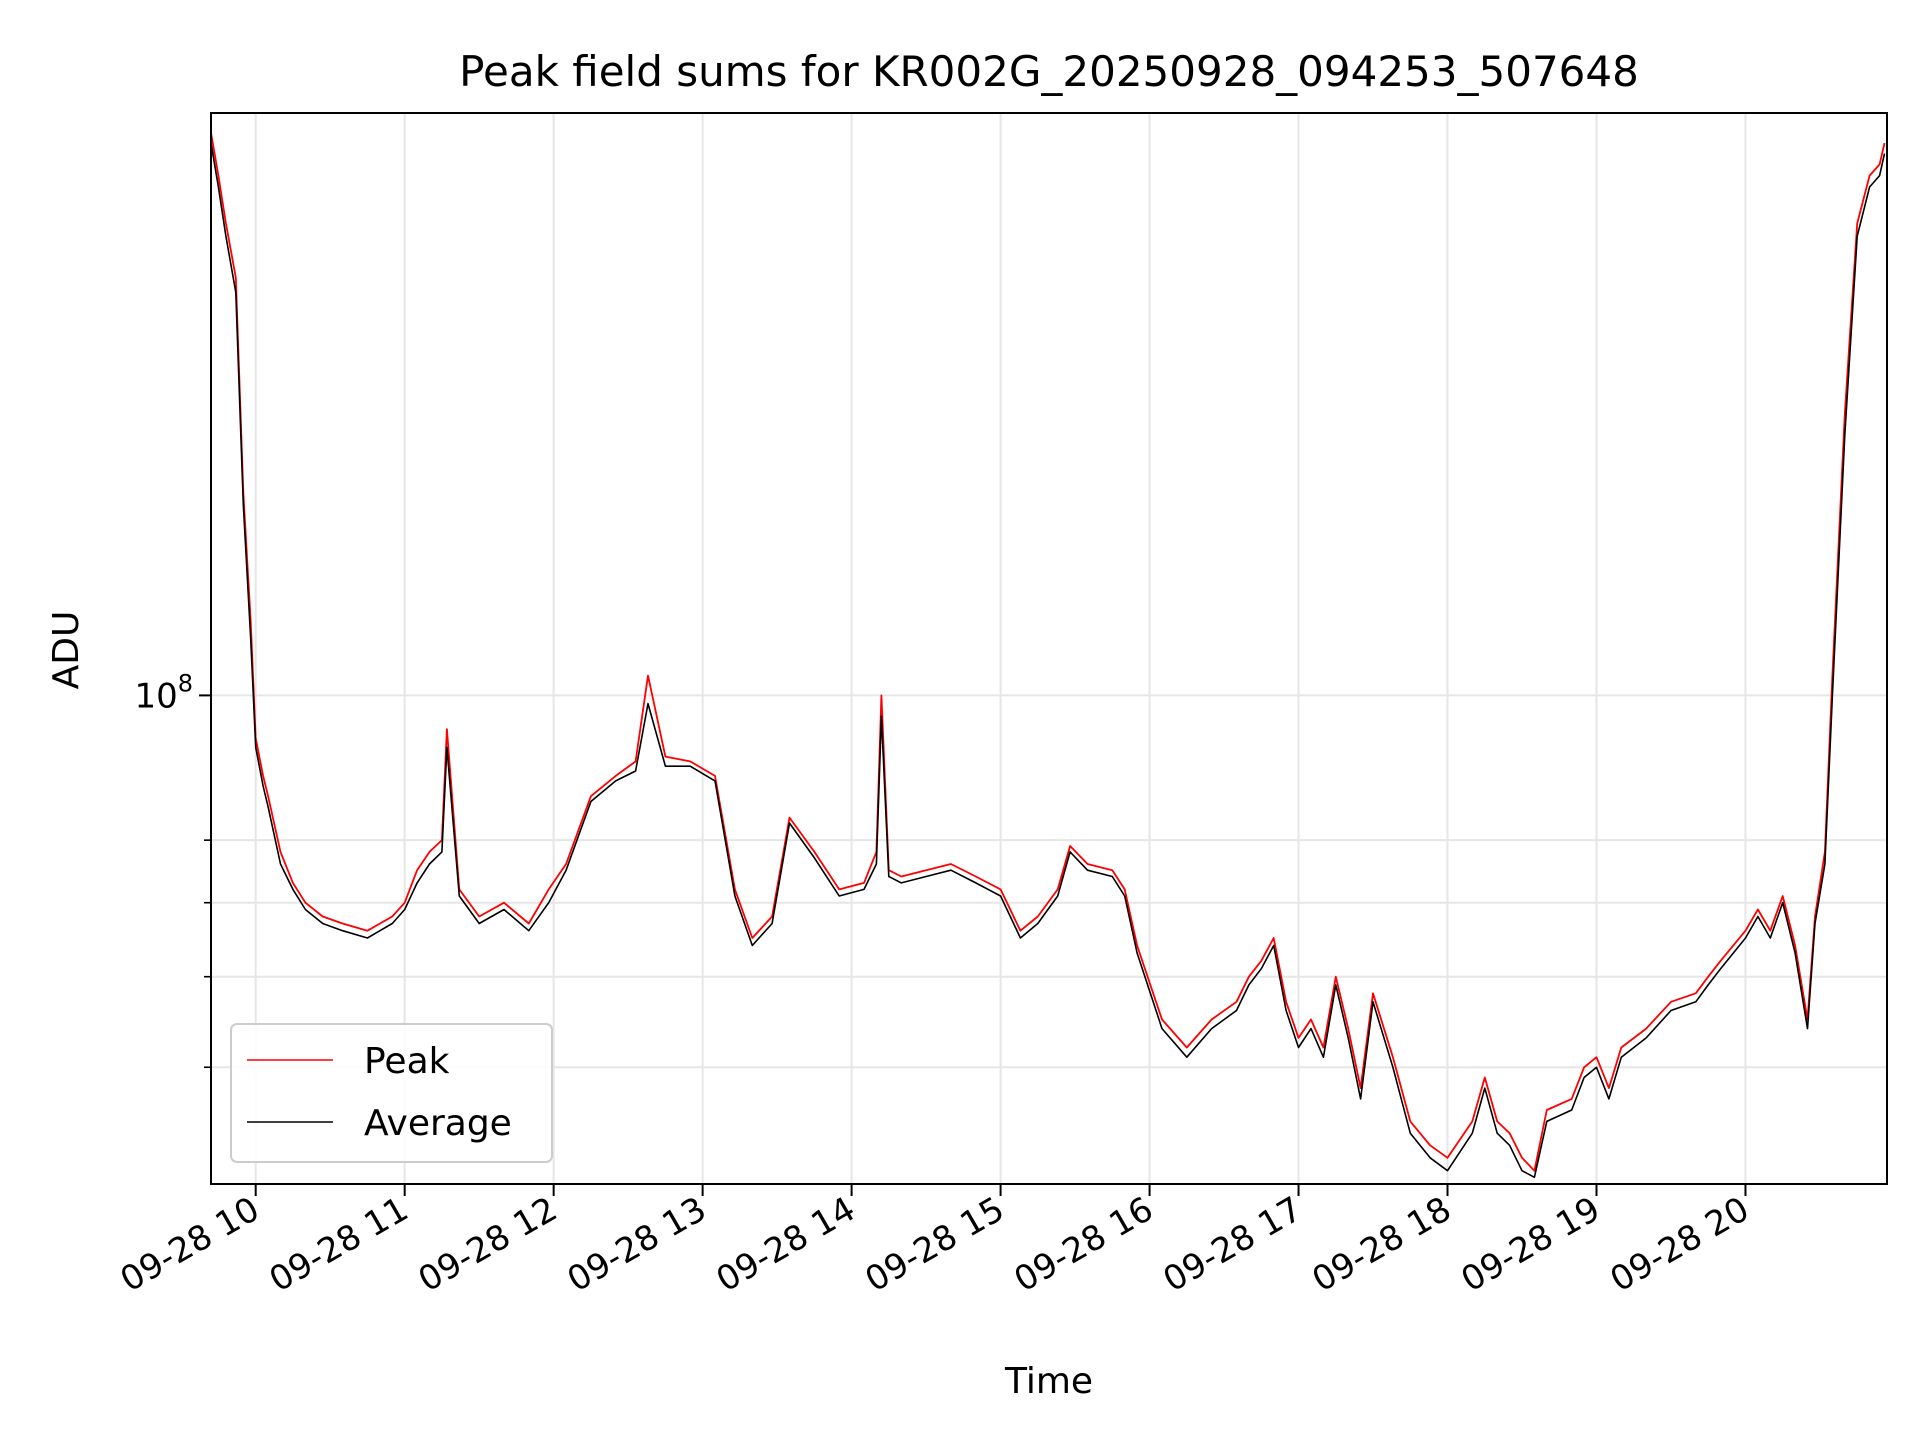 The image size is (1920, 1440). I want to click on legend-label-peak: Peak, so click(407, 1061).